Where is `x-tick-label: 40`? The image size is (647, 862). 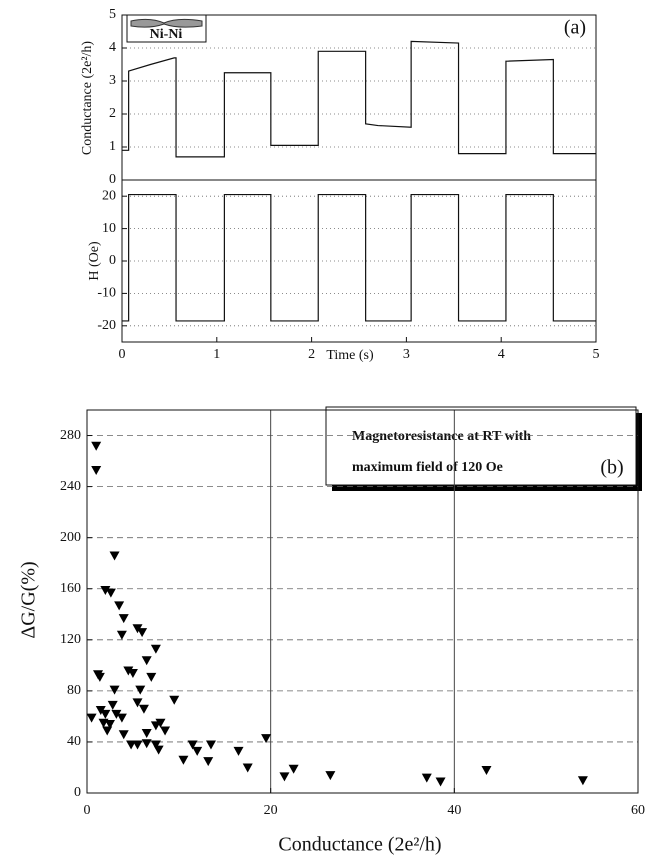
x-tick-label: 40 is located at coordinates (454, 810).